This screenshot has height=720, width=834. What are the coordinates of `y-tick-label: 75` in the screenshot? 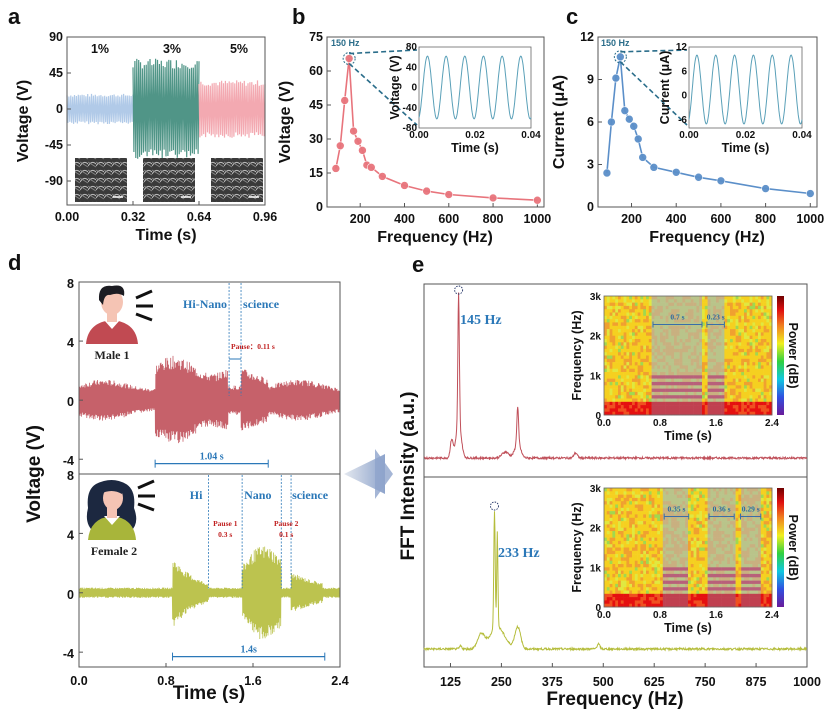 It's located at (316, 37).